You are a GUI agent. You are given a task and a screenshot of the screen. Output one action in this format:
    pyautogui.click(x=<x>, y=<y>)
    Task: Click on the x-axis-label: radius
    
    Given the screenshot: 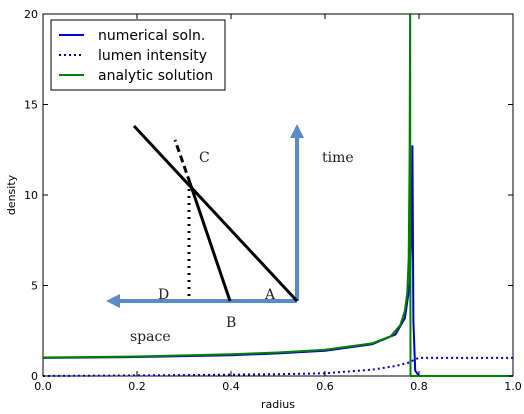 What is the action you would take?
    pyautogui.click(x=278, y=404)
    